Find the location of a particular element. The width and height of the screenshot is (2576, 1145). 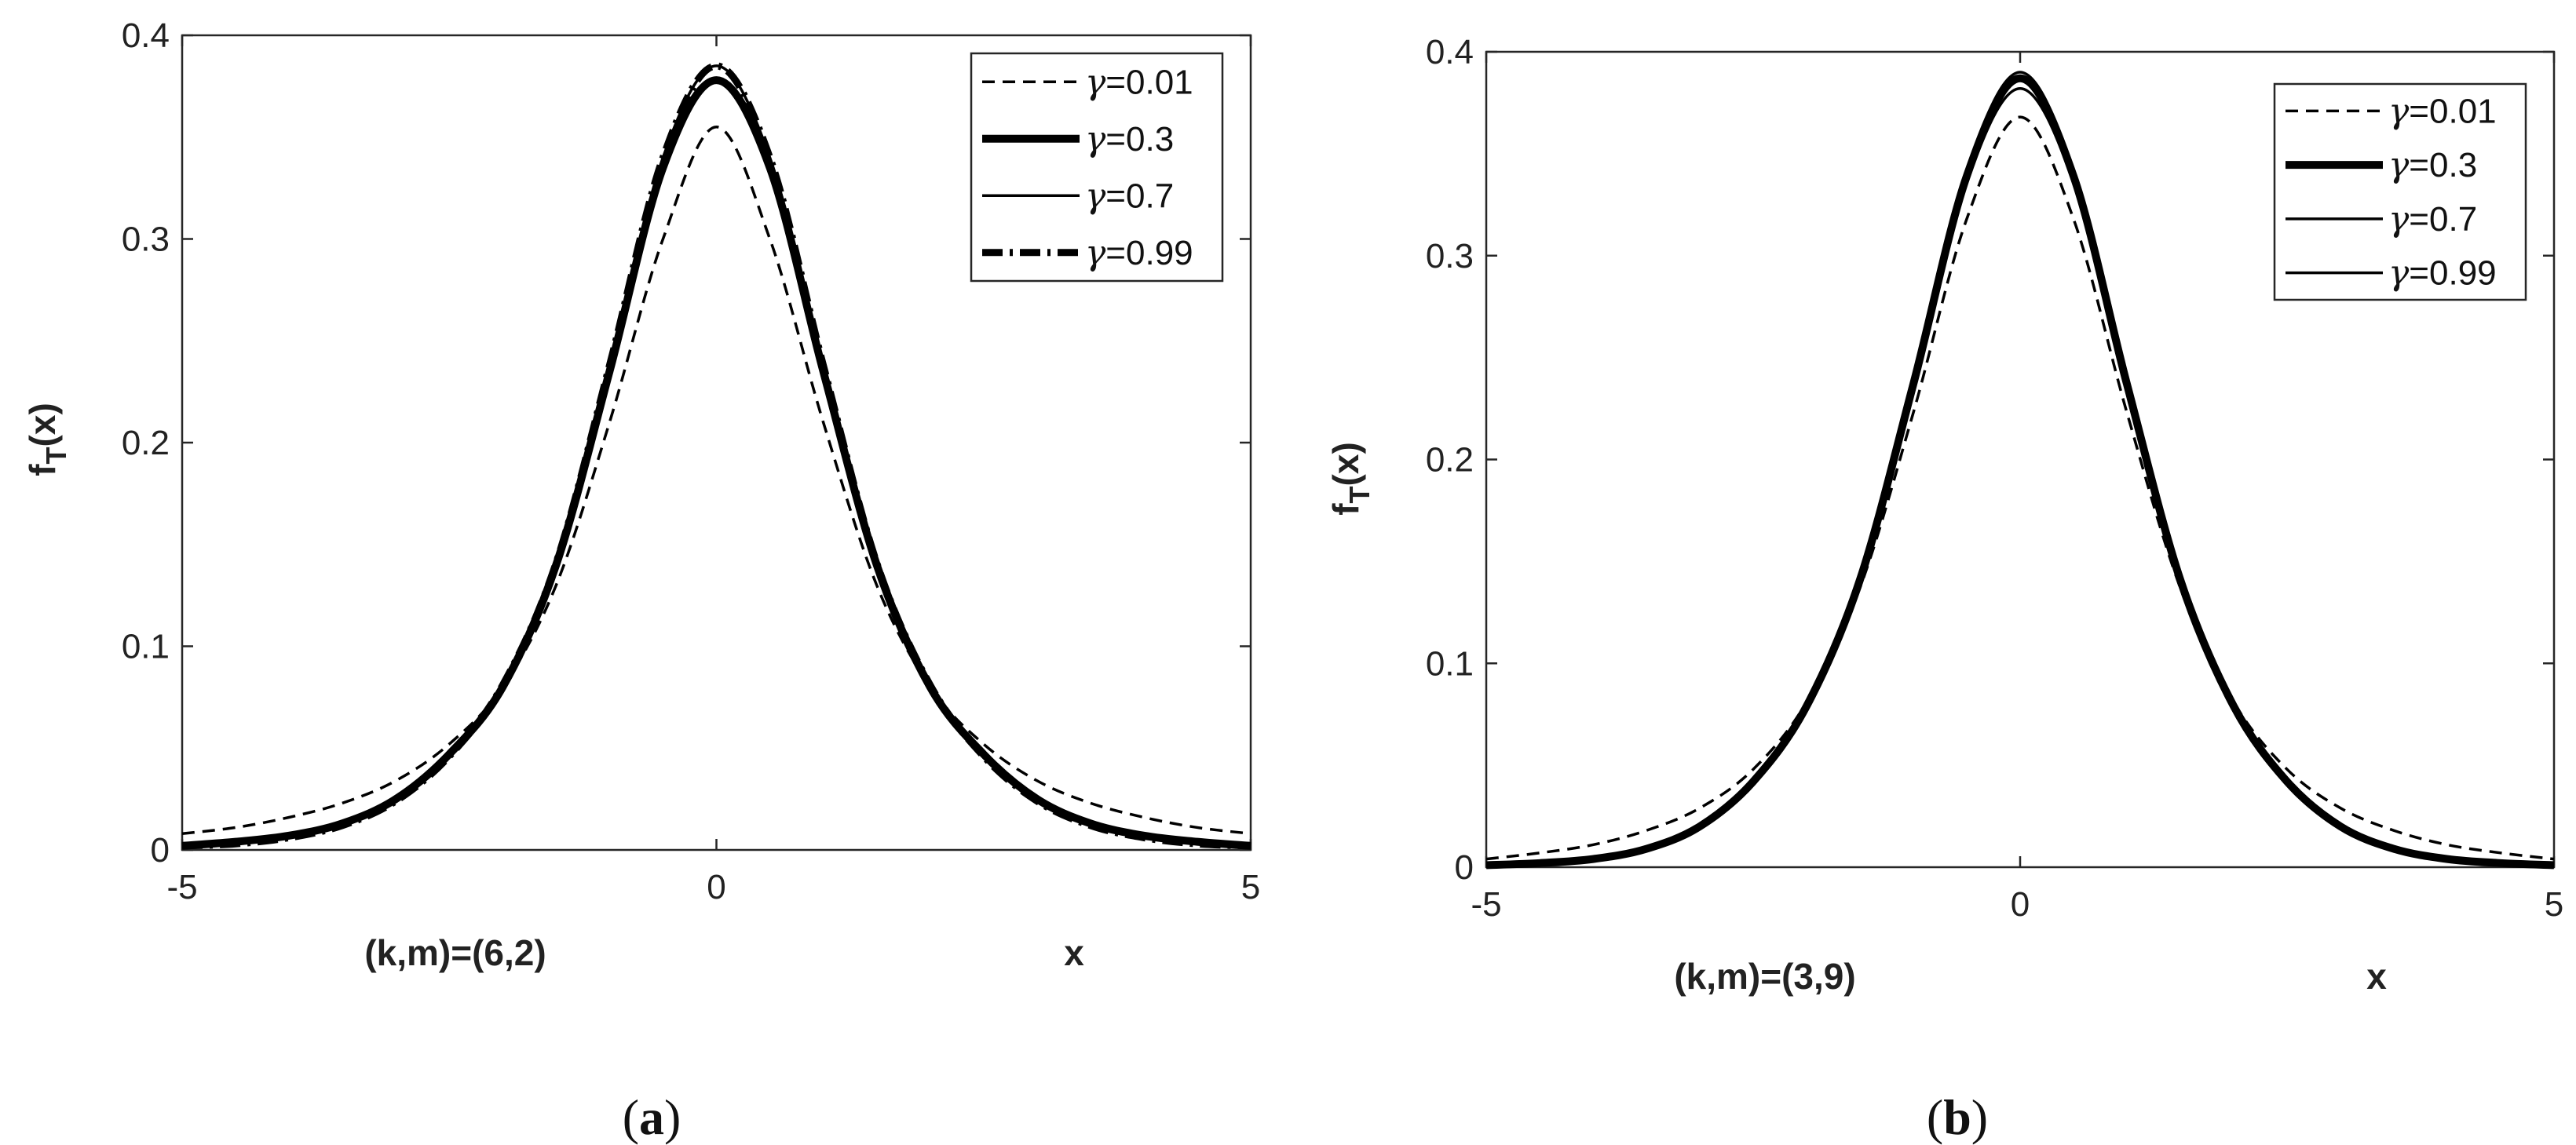

panel-caption: (b) is located at coordinates (1957, 1117).